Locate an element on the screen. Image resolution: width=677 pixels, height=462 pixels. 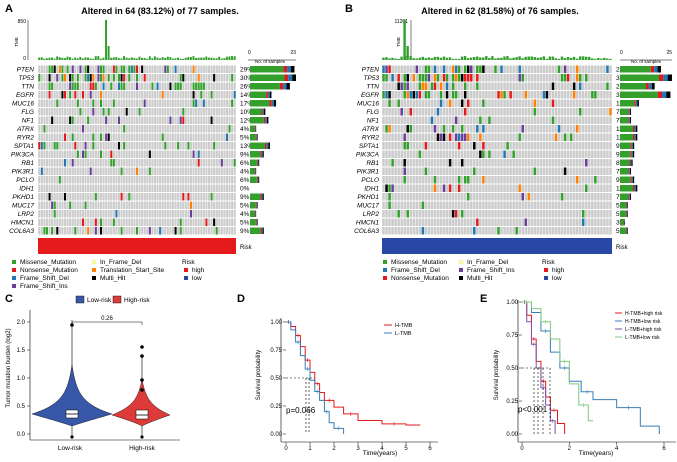
legend-item: Frame_Shift_Del is located at coordinates (415, 270).